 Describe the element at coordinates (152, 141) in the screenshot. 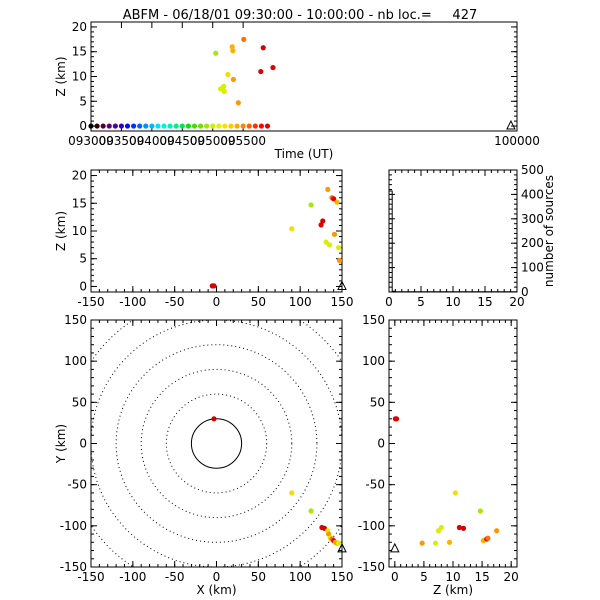

I see `time-height-xtick-label: 094000` at that location.